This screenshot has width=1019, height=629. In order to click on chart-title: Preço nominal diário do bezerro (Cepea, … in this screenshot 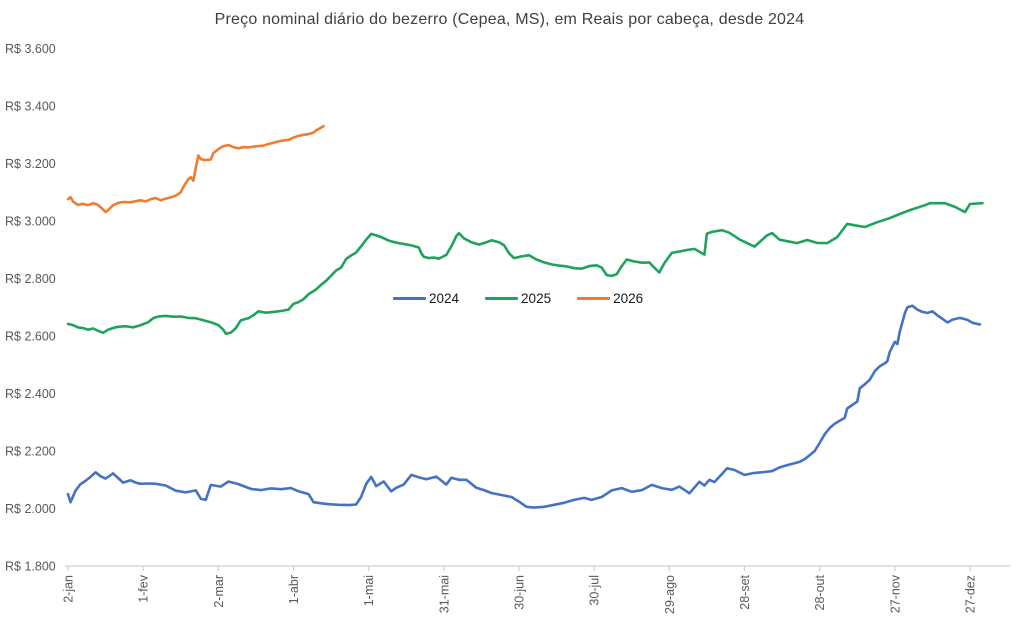, I will do `click(509, 19)`.